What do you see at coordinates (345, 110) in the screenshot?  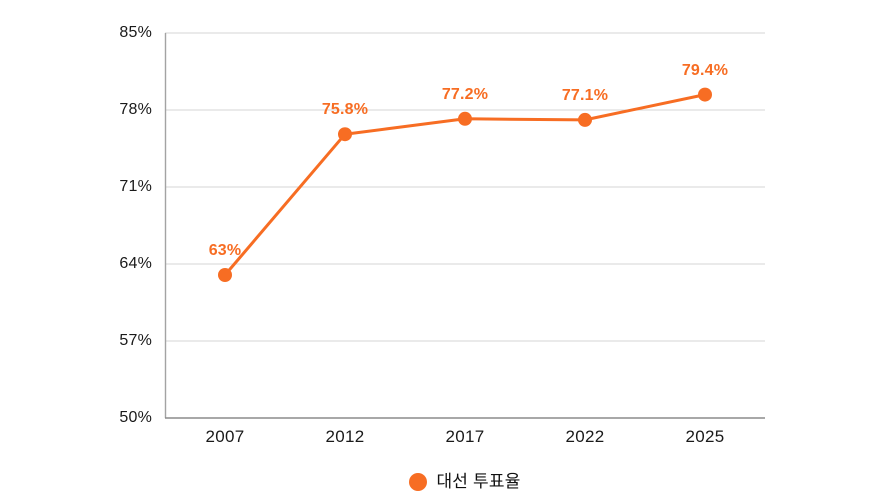 I see `data-label: 75.8%` at bounding box center [345, 110].